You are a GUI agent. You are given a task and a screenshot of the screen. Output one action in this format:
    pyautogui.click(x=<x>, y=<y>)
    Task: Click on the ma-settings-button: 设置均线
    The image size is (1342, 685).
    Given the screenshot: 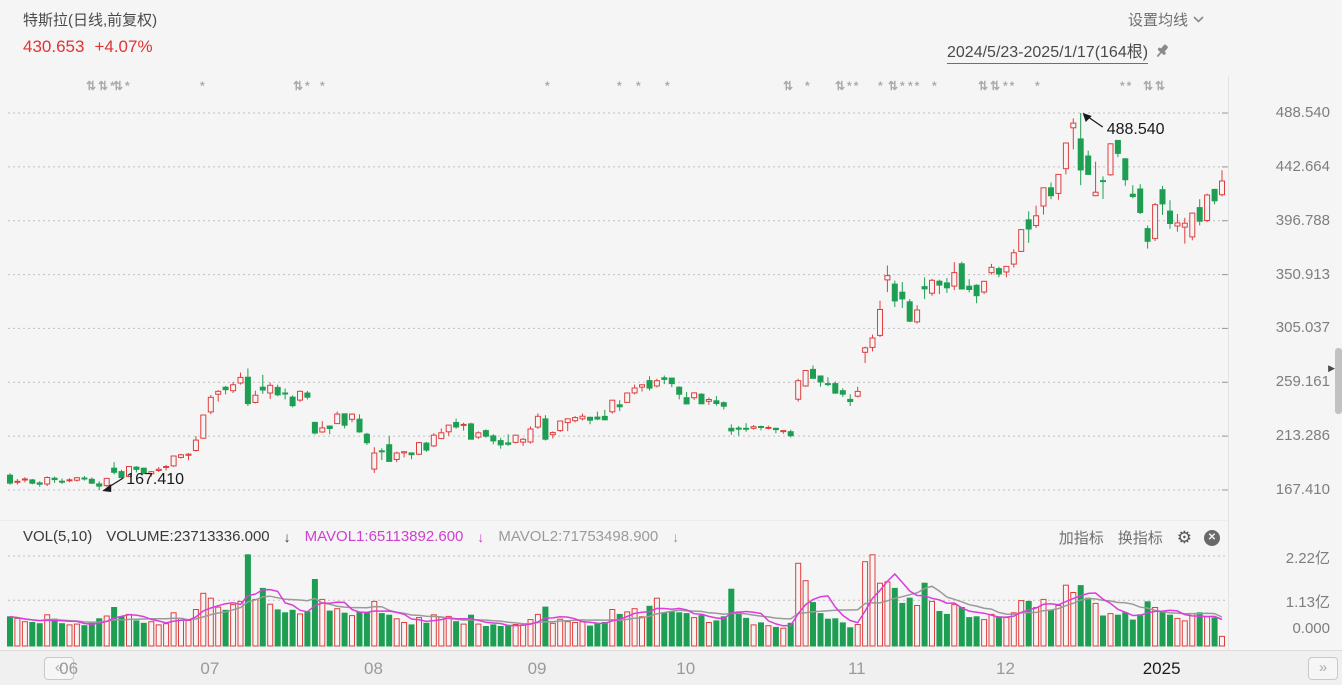 What is the action you would take?
    pyautogui.click(x=1166, y=19)
    